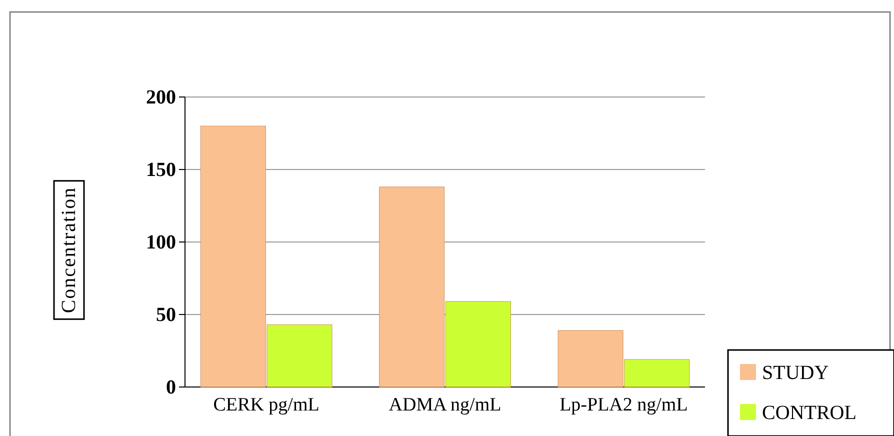 The width and height of the screenshot is (894, 436). What do you see at coordinates (69, 250) in the screenshot?
I see `y-axis-title: Concentration` at bounding box center [69, 250].